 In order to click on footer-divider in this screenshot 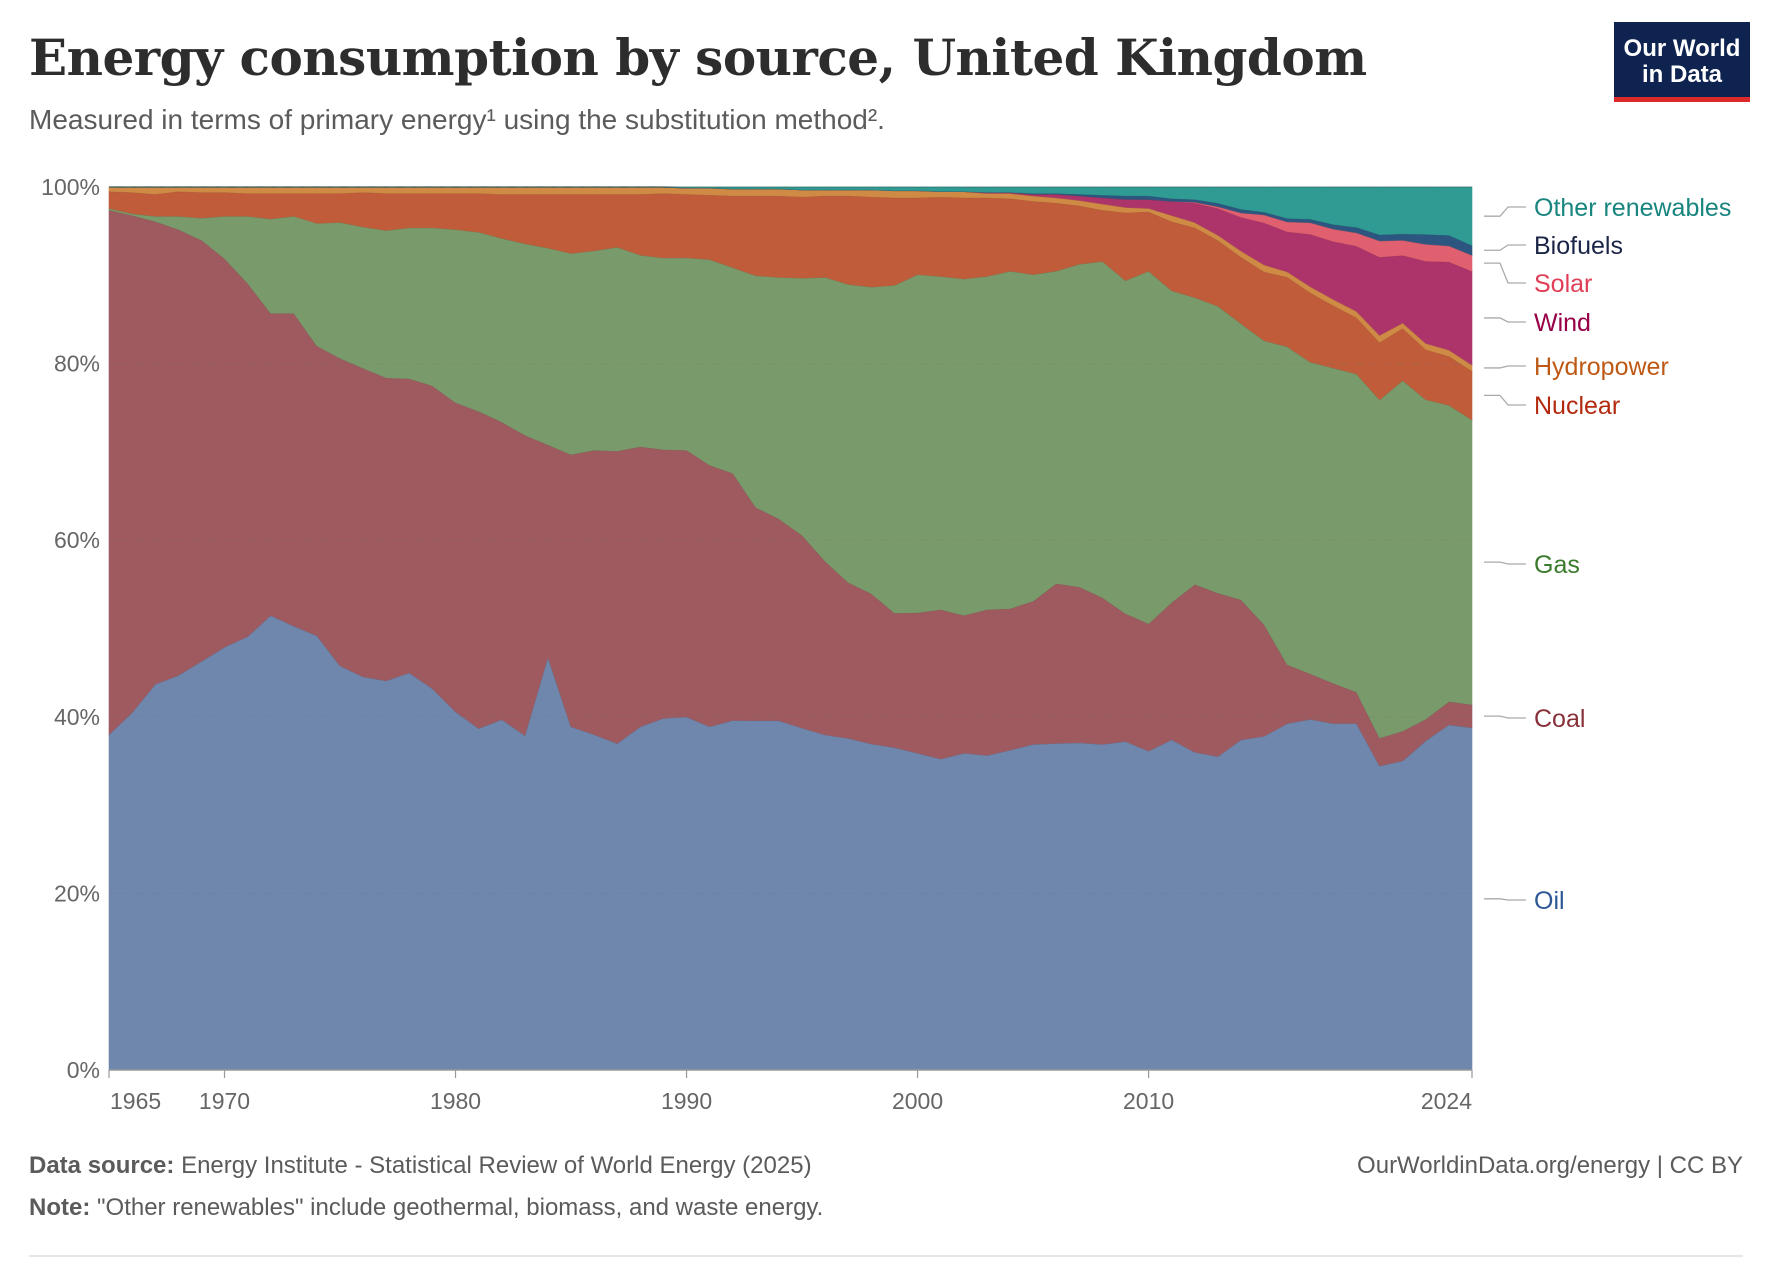, I will do `click(886, 1256)`.